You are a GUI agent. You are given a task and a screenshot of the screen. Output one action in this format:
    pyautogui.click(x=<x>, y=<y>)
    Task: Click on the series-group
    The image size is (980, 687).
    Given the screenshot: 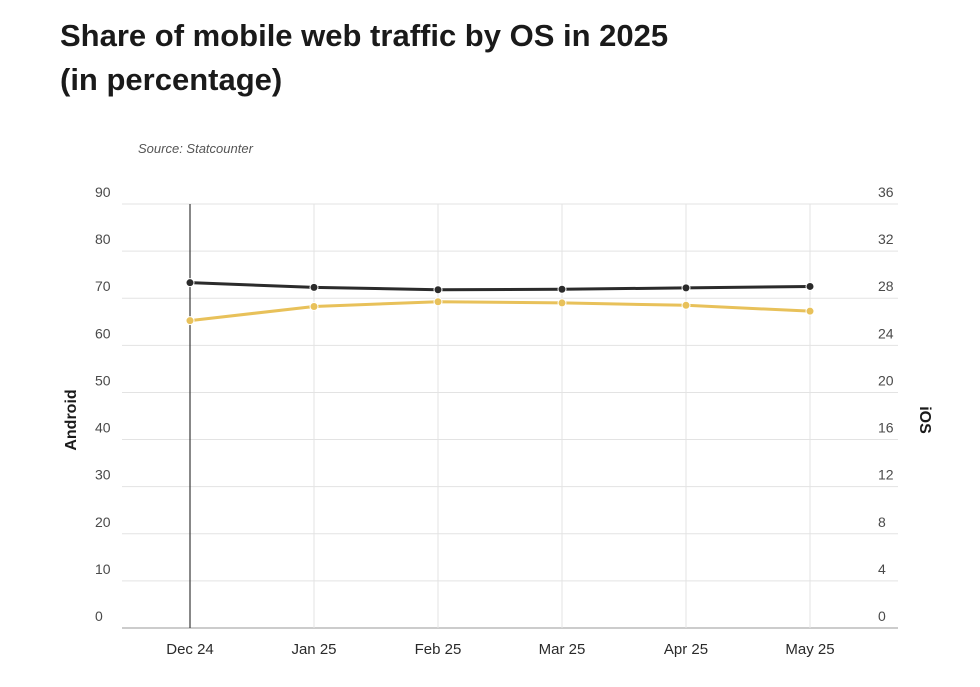 What is the action you would take?
    pyautogui.click(x=500, y=302)
    